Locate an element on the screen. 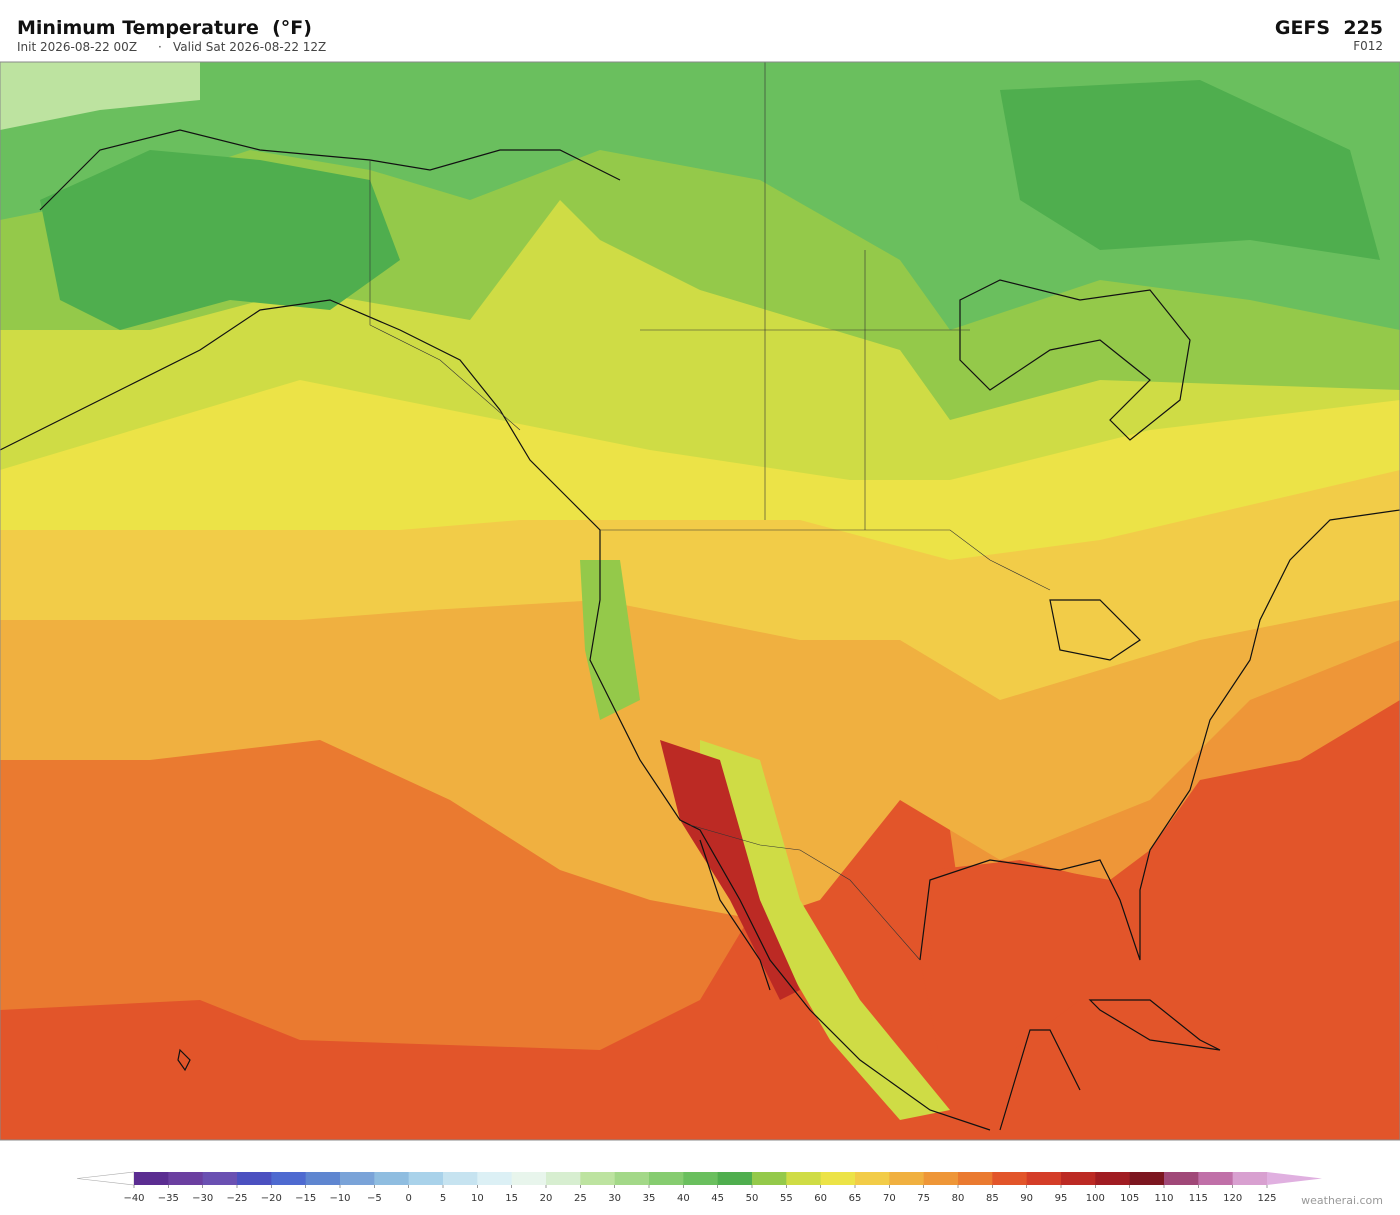 The width and height of the screenshot is (1400, 1215). colorbar-tick-label: −15 is located at coordinates (305, 1198).